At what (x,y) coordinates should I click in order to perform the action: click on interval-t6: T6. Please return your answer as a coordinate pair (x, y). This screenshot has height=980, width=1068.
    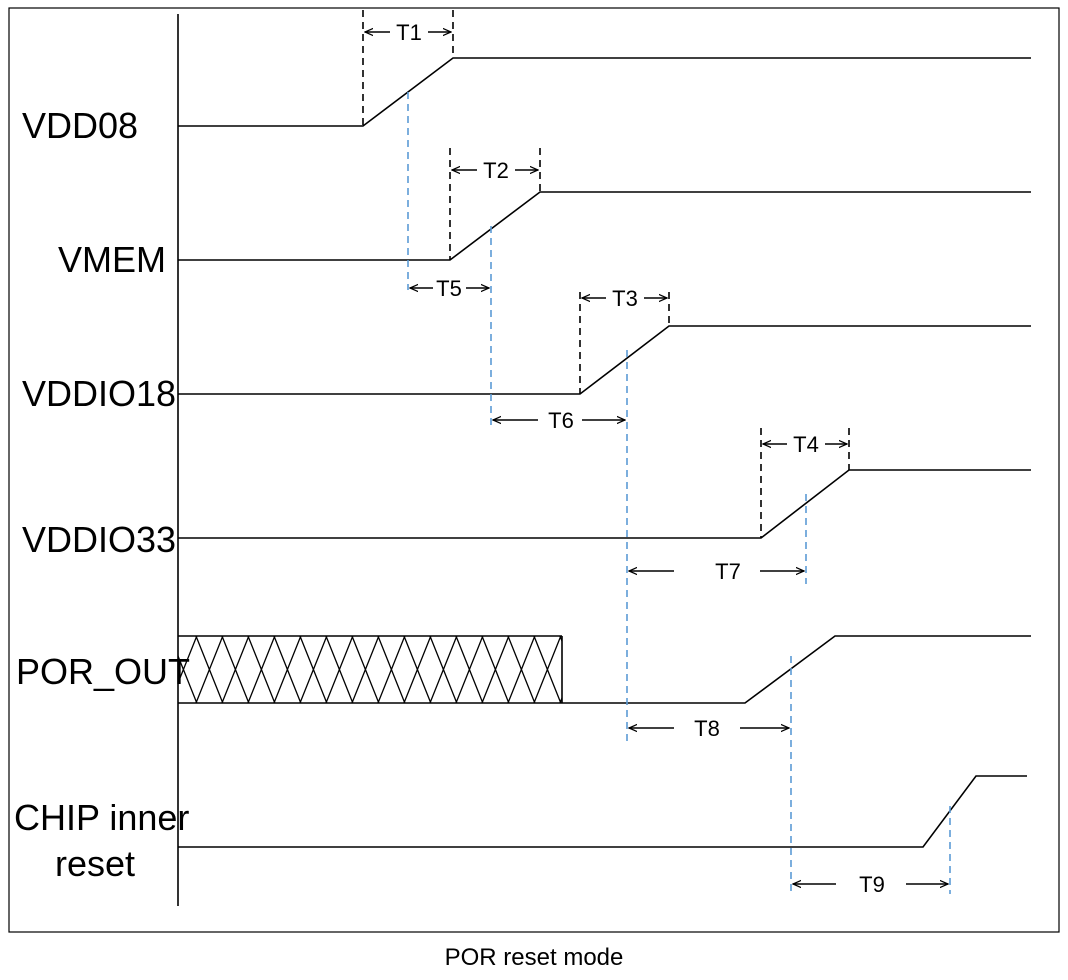
    Looking at the image, I should click on (559, 420).